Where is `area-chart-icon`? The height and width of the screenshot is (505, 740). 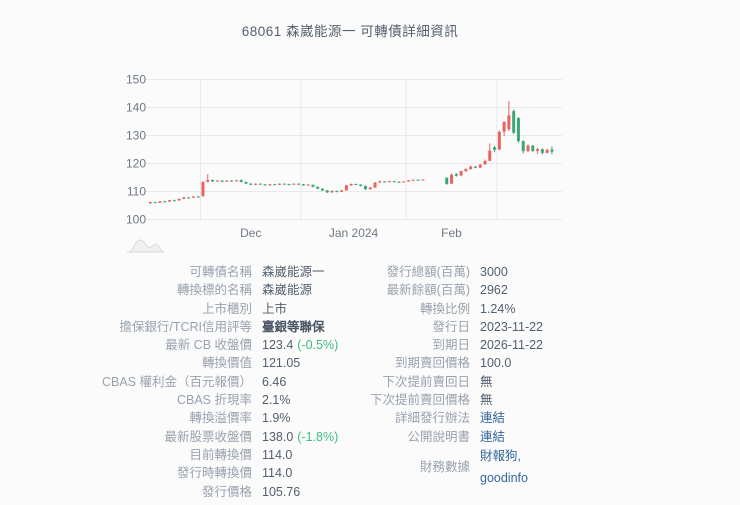 area-chart-icon is located at coordinates (146, 246).